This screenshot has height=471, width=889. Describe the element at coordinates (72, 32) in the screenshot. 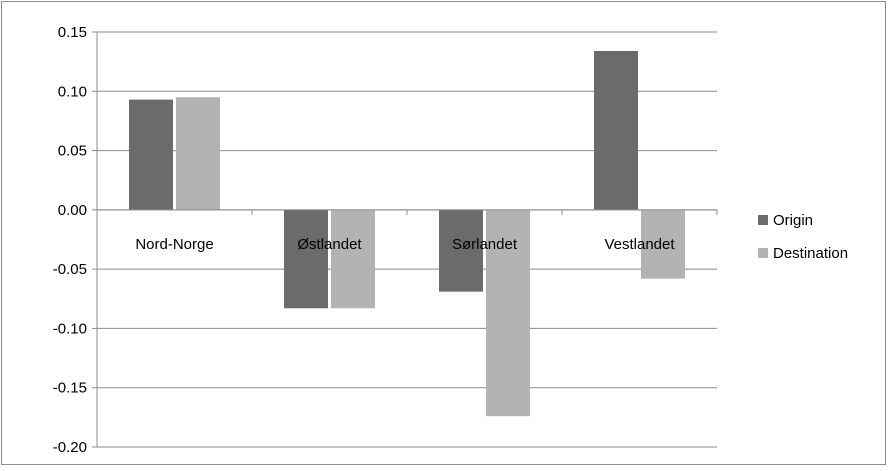

I see `y-tick-label: 0.15` at that location.